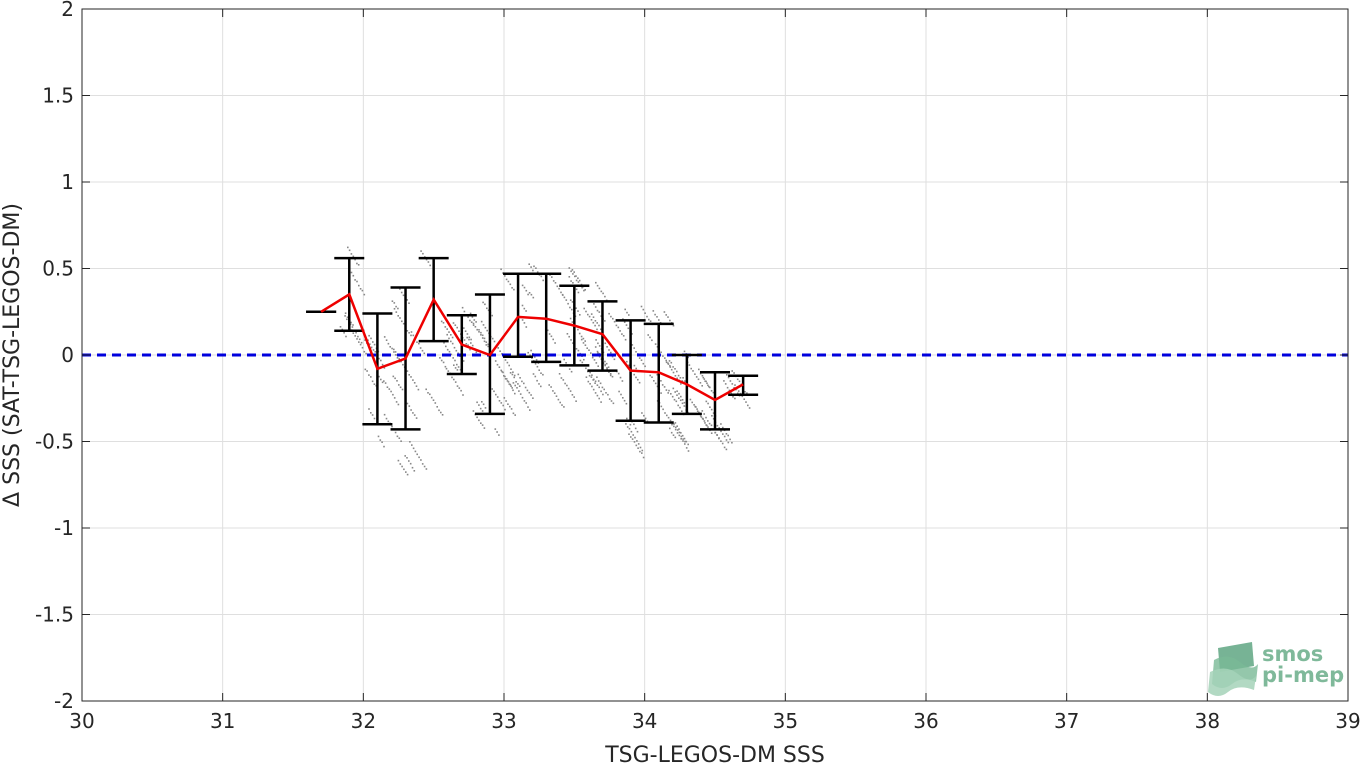  What do you see at coordinates (67, 182) in the screenshot?
I see `y-tick-label: 1` at bounding box center [67, 182].